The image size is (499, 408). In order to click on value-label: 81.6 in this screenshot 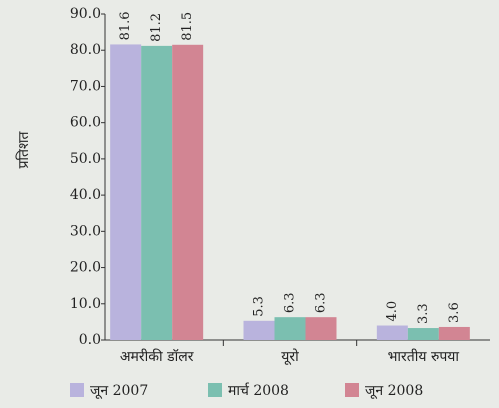, I will do `click(125, 25)`.